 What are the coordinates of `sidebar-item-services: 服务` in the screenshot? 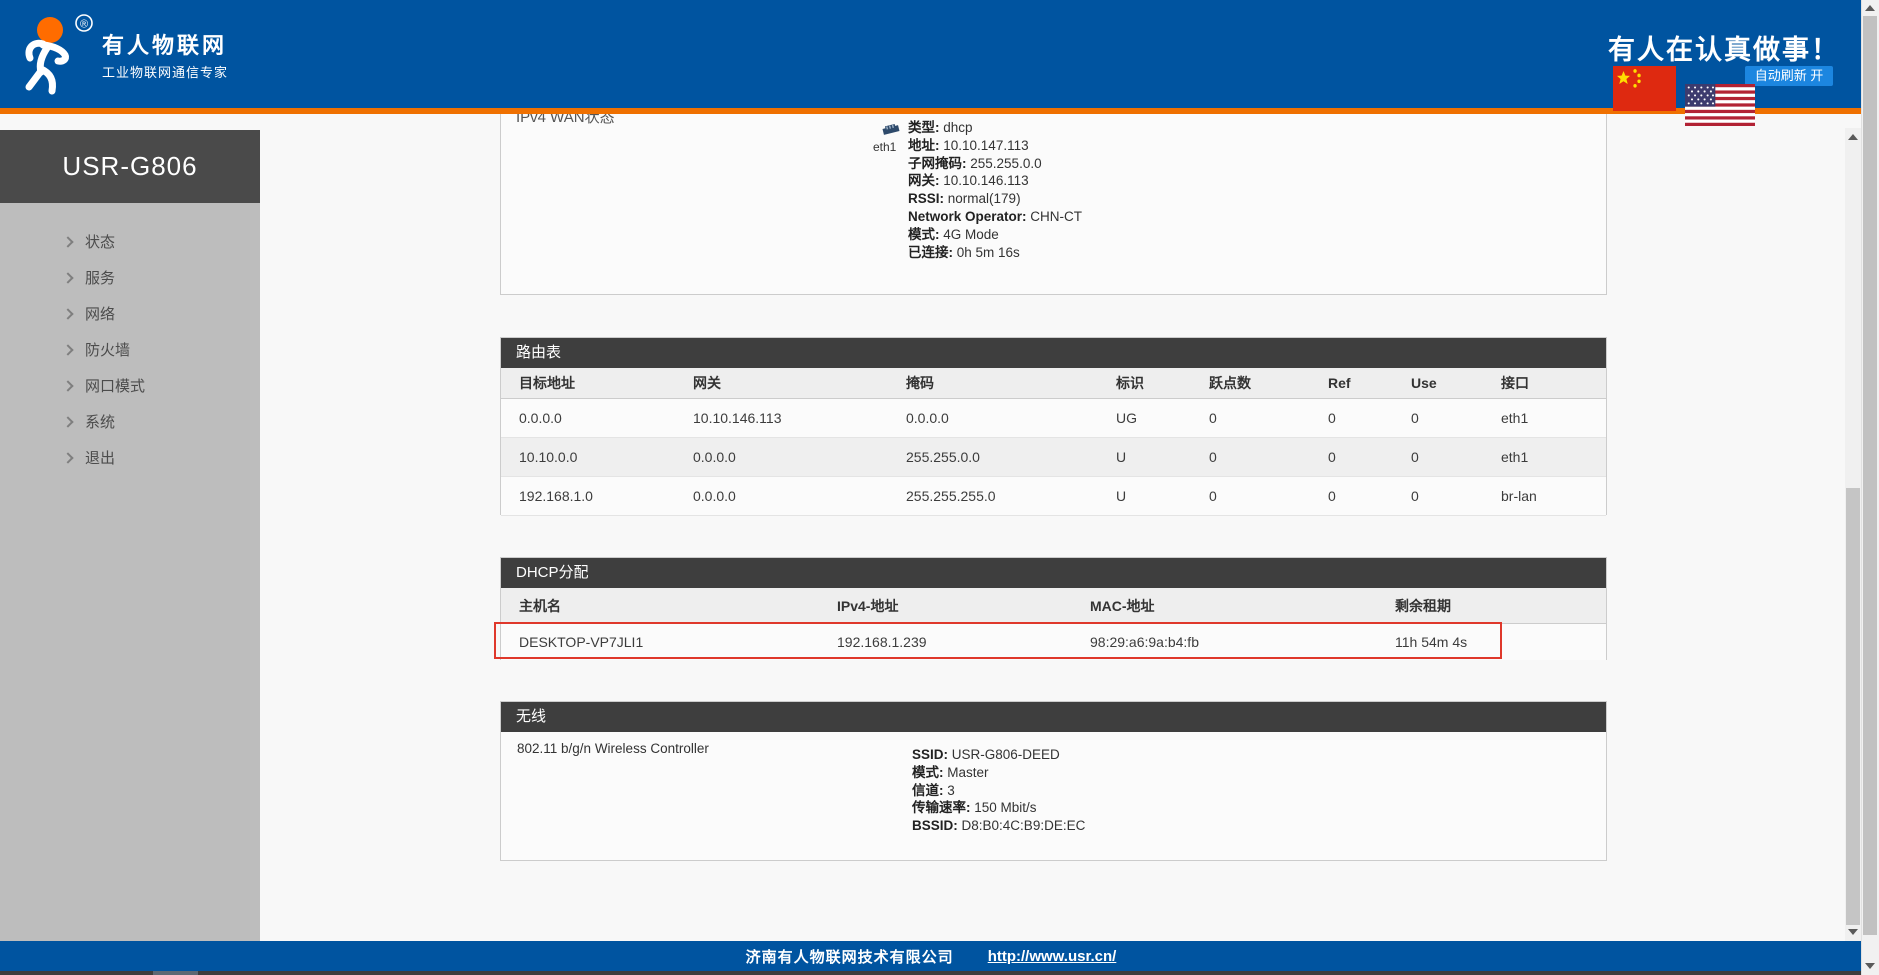 It's located at (130, 279).